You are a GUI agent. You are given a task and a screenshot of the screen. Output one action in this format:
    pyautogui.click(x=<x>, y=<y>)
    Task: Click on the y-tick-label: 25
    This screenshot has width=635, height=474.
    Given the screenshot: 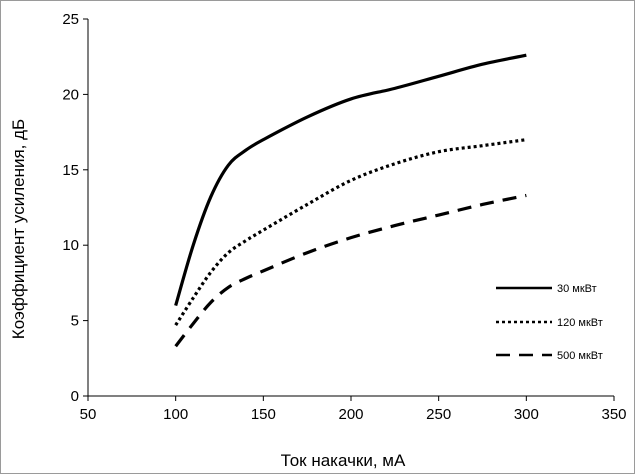 What is the action you would take?
    pyautogui.click(x=70, y=19)
    